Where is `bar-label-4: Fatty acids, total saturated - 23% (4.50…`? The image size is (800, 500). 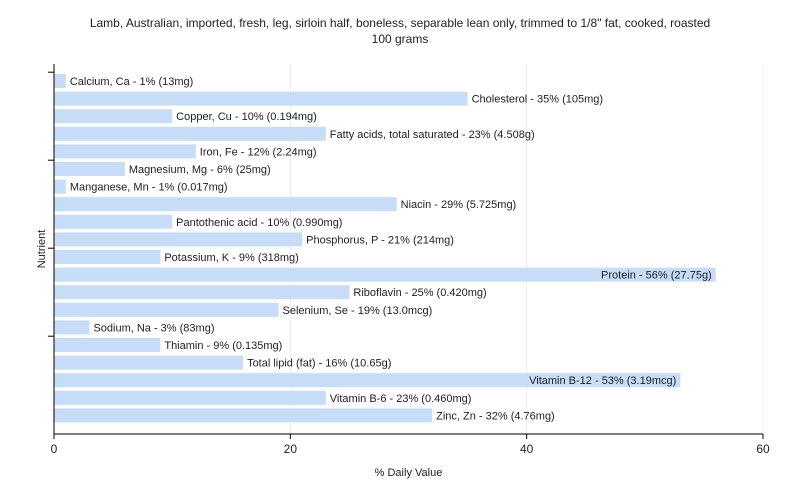
bar-label-4: Fatty acids, total saturated - 23% (4.50… is located at coordinates (432, 135).